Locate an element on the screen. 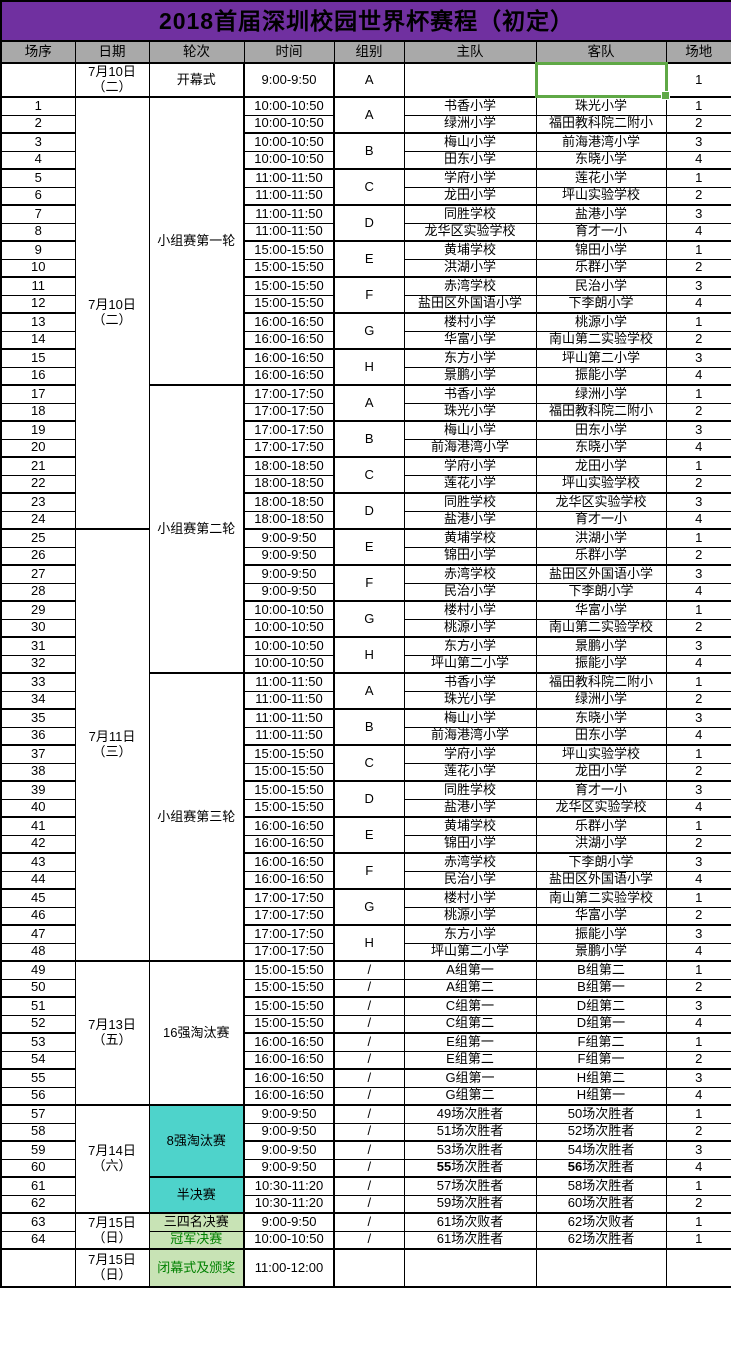  cell-match-no: 53 is located at coordinates (38, 1042).